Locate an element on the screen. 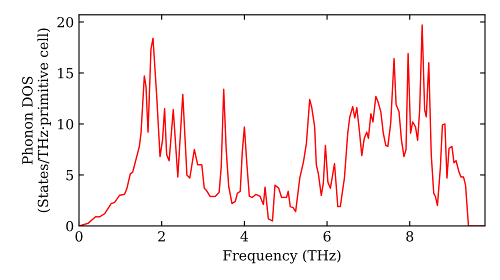  y-tick-label: 0 is located at coordinates (70, 226).